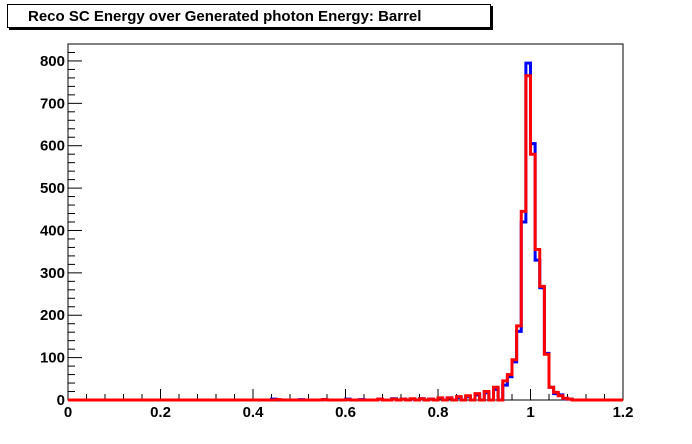 The width and height of the screenshot is (692, 444). Describe the element at coordinates (254, 412) in the screenshot. I see `x-tick-label: 0.4` at that location.